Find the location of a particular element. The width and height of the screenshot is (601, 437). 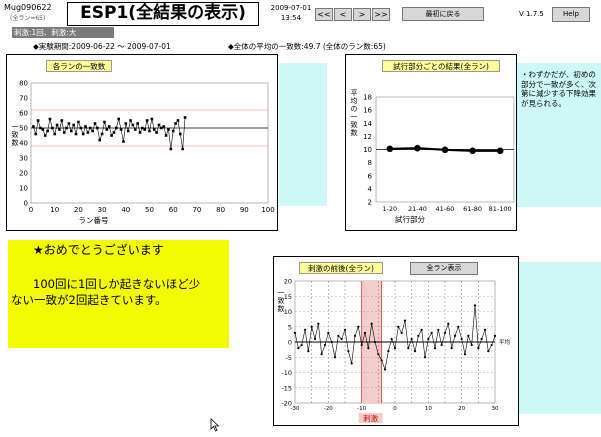

y-tick-label: 30 is located at coordinates (23, 159).